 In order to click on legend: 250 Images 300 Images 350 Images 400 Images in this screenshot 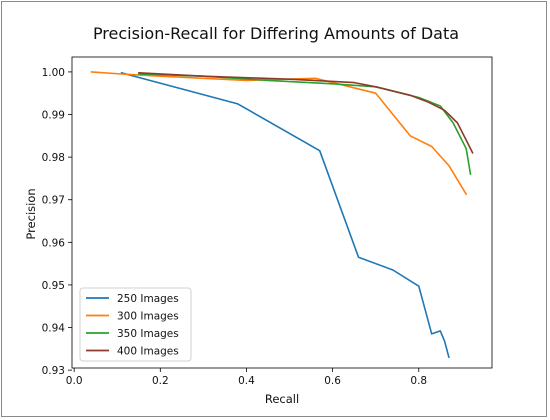, I will do `click(135, 324)`.